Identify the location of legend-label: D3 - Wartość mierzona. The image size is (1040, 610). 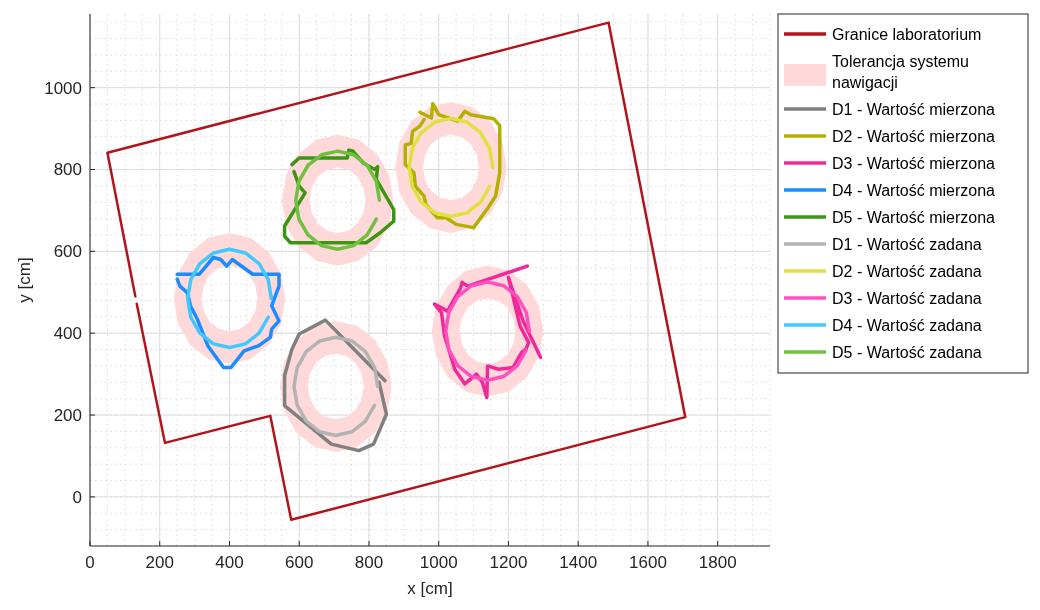
(914, 163).